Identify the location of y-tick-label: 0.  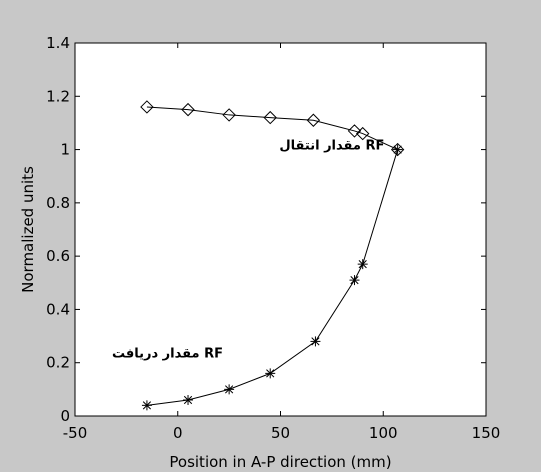
(65, 416).